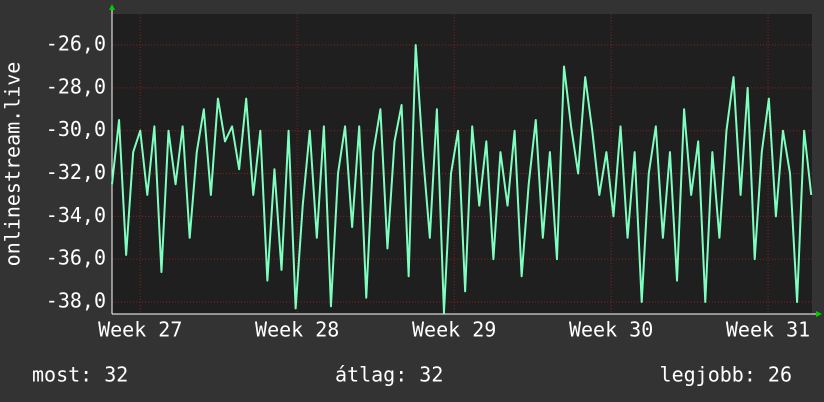  Describe the element at coordinates (768, 330) in the screenshot. I see `x-tick-label: Week 31` at that location.